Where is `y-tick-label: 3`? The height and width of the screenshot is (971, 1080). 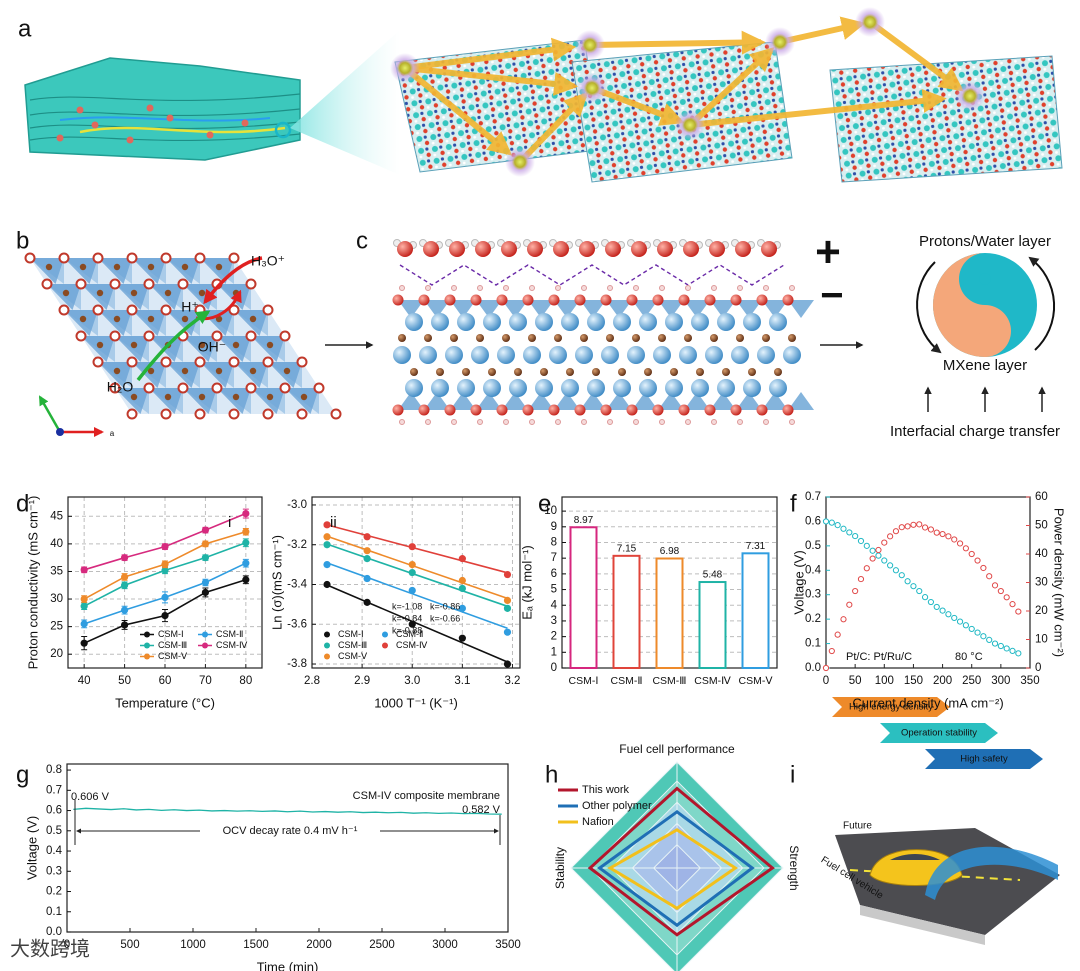 y-tick-label: 3 is located at coordinates (554, 621).